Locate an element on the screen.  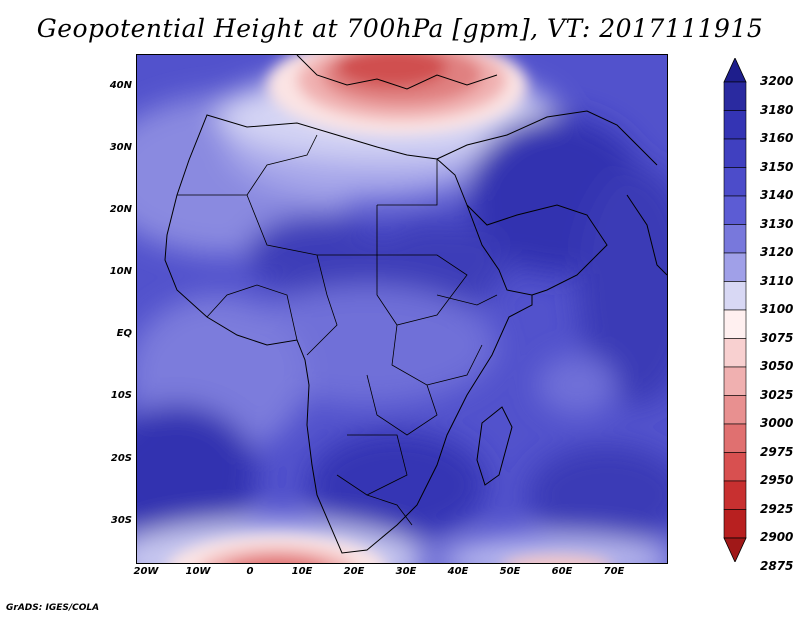
colorbar-label: 3075 is located at coordinates (777, 337).